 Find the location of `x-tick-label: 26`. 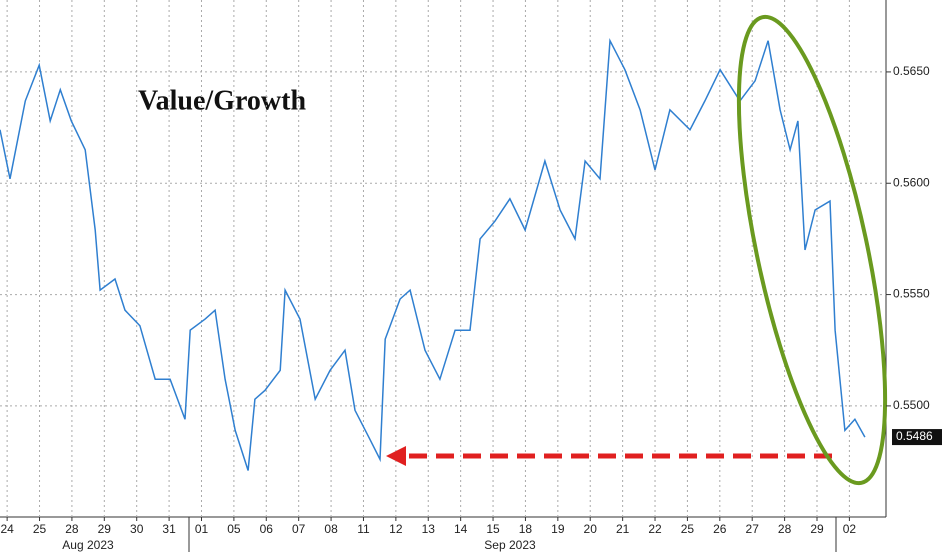

x-tick-label: 26 is located at coordinates (720, 529).